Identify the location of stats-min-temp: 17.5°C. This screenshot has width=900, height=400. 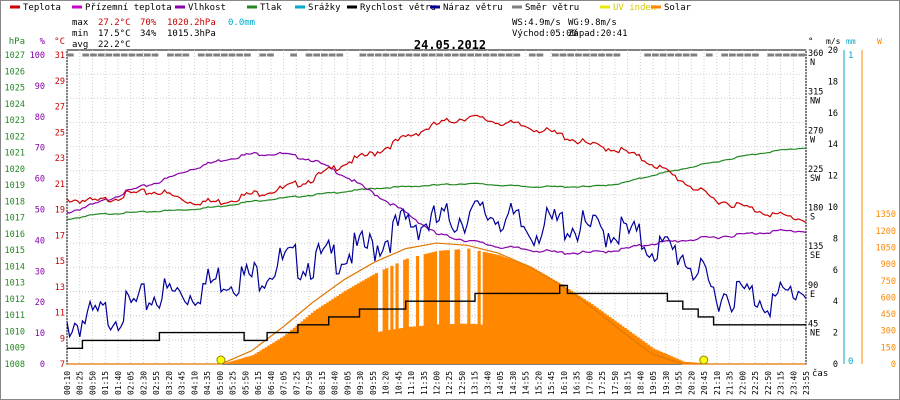
(114, 34).